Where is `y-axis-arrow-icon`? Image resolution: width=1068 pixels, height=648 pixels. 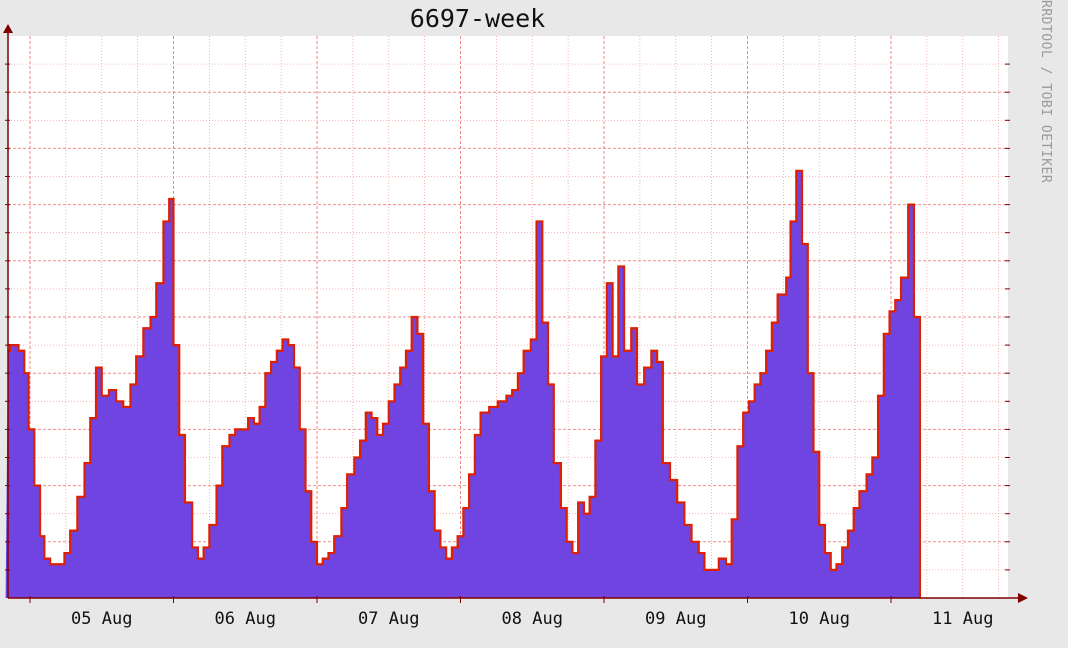 y-axis-arrow-icon is located at coordinates (8, 28).